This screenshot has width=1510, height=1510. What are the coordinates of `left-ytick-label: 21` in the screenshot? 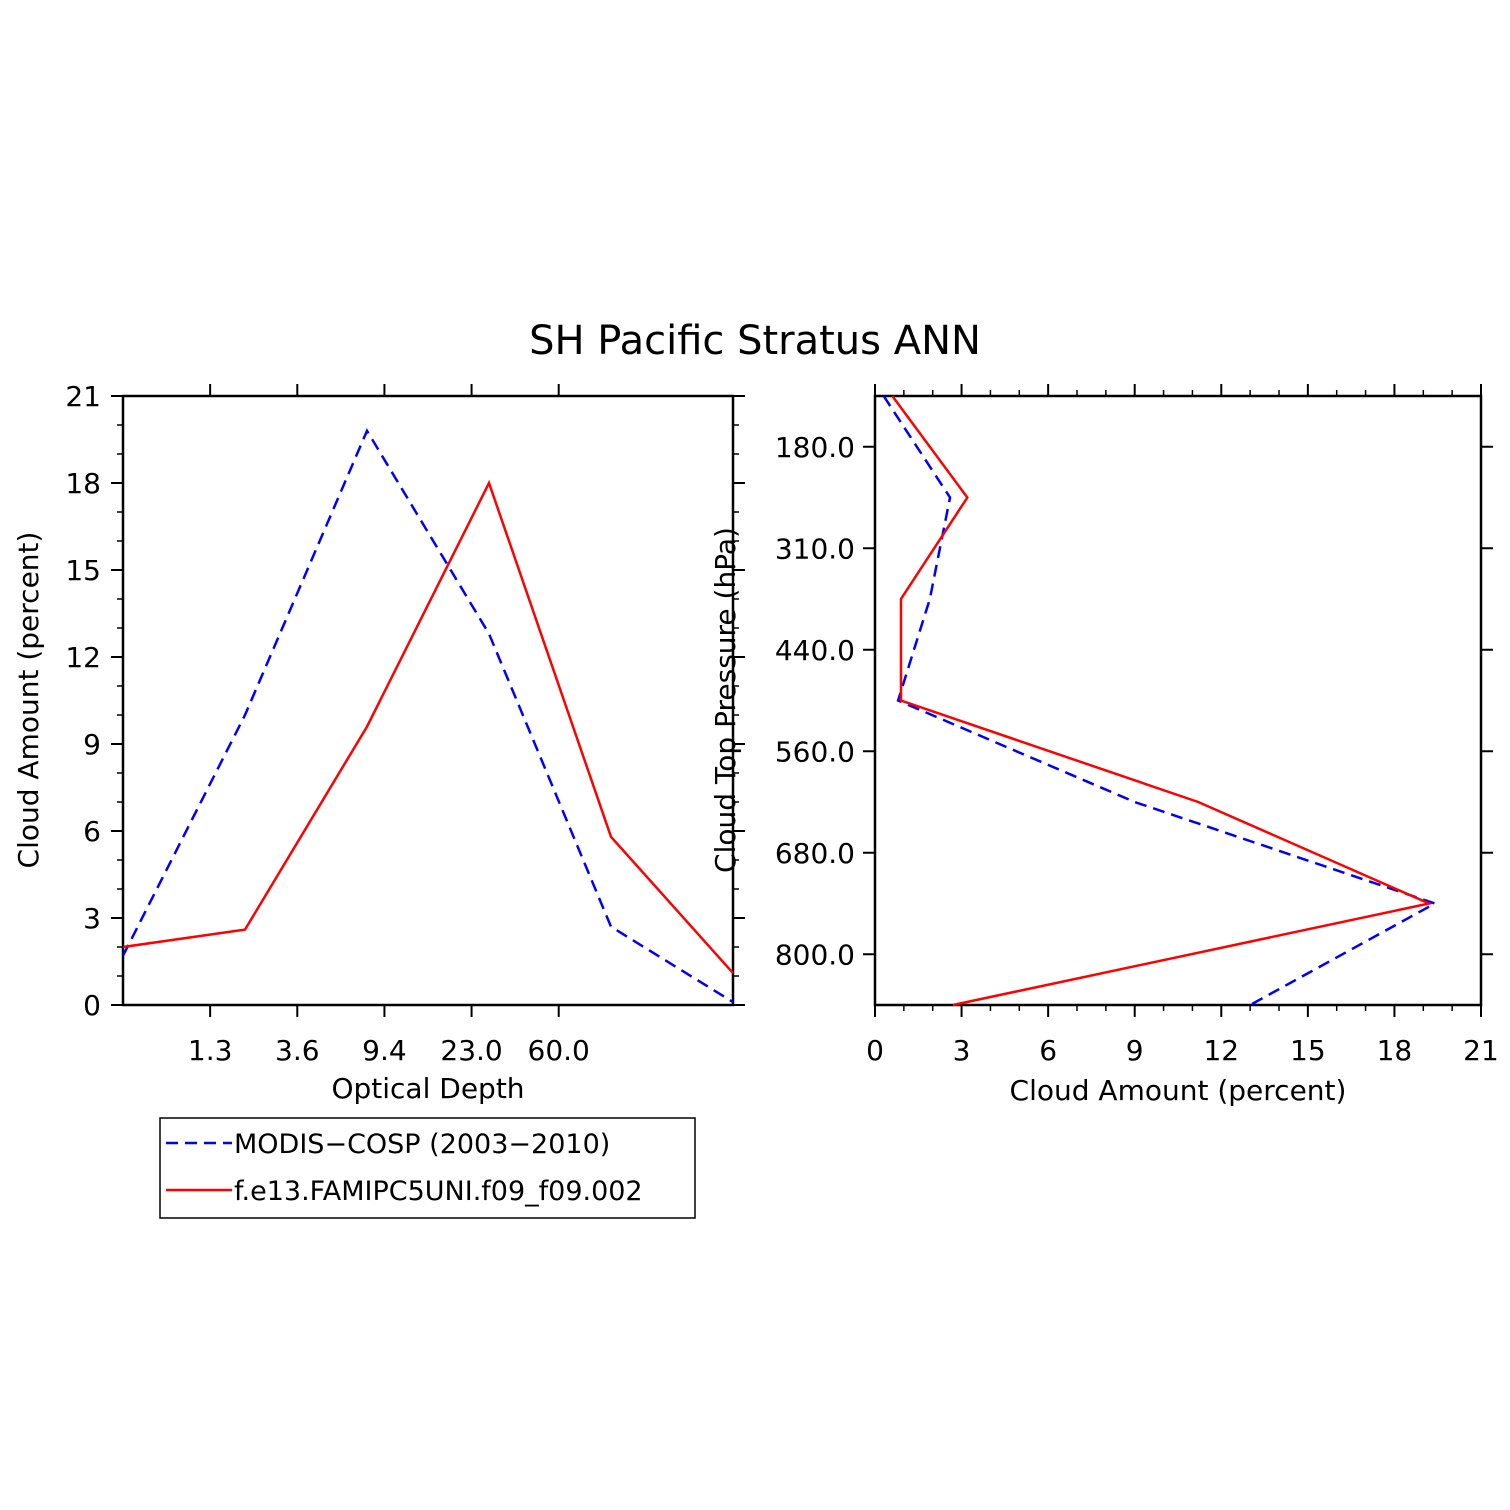 It's located at (83, 396).